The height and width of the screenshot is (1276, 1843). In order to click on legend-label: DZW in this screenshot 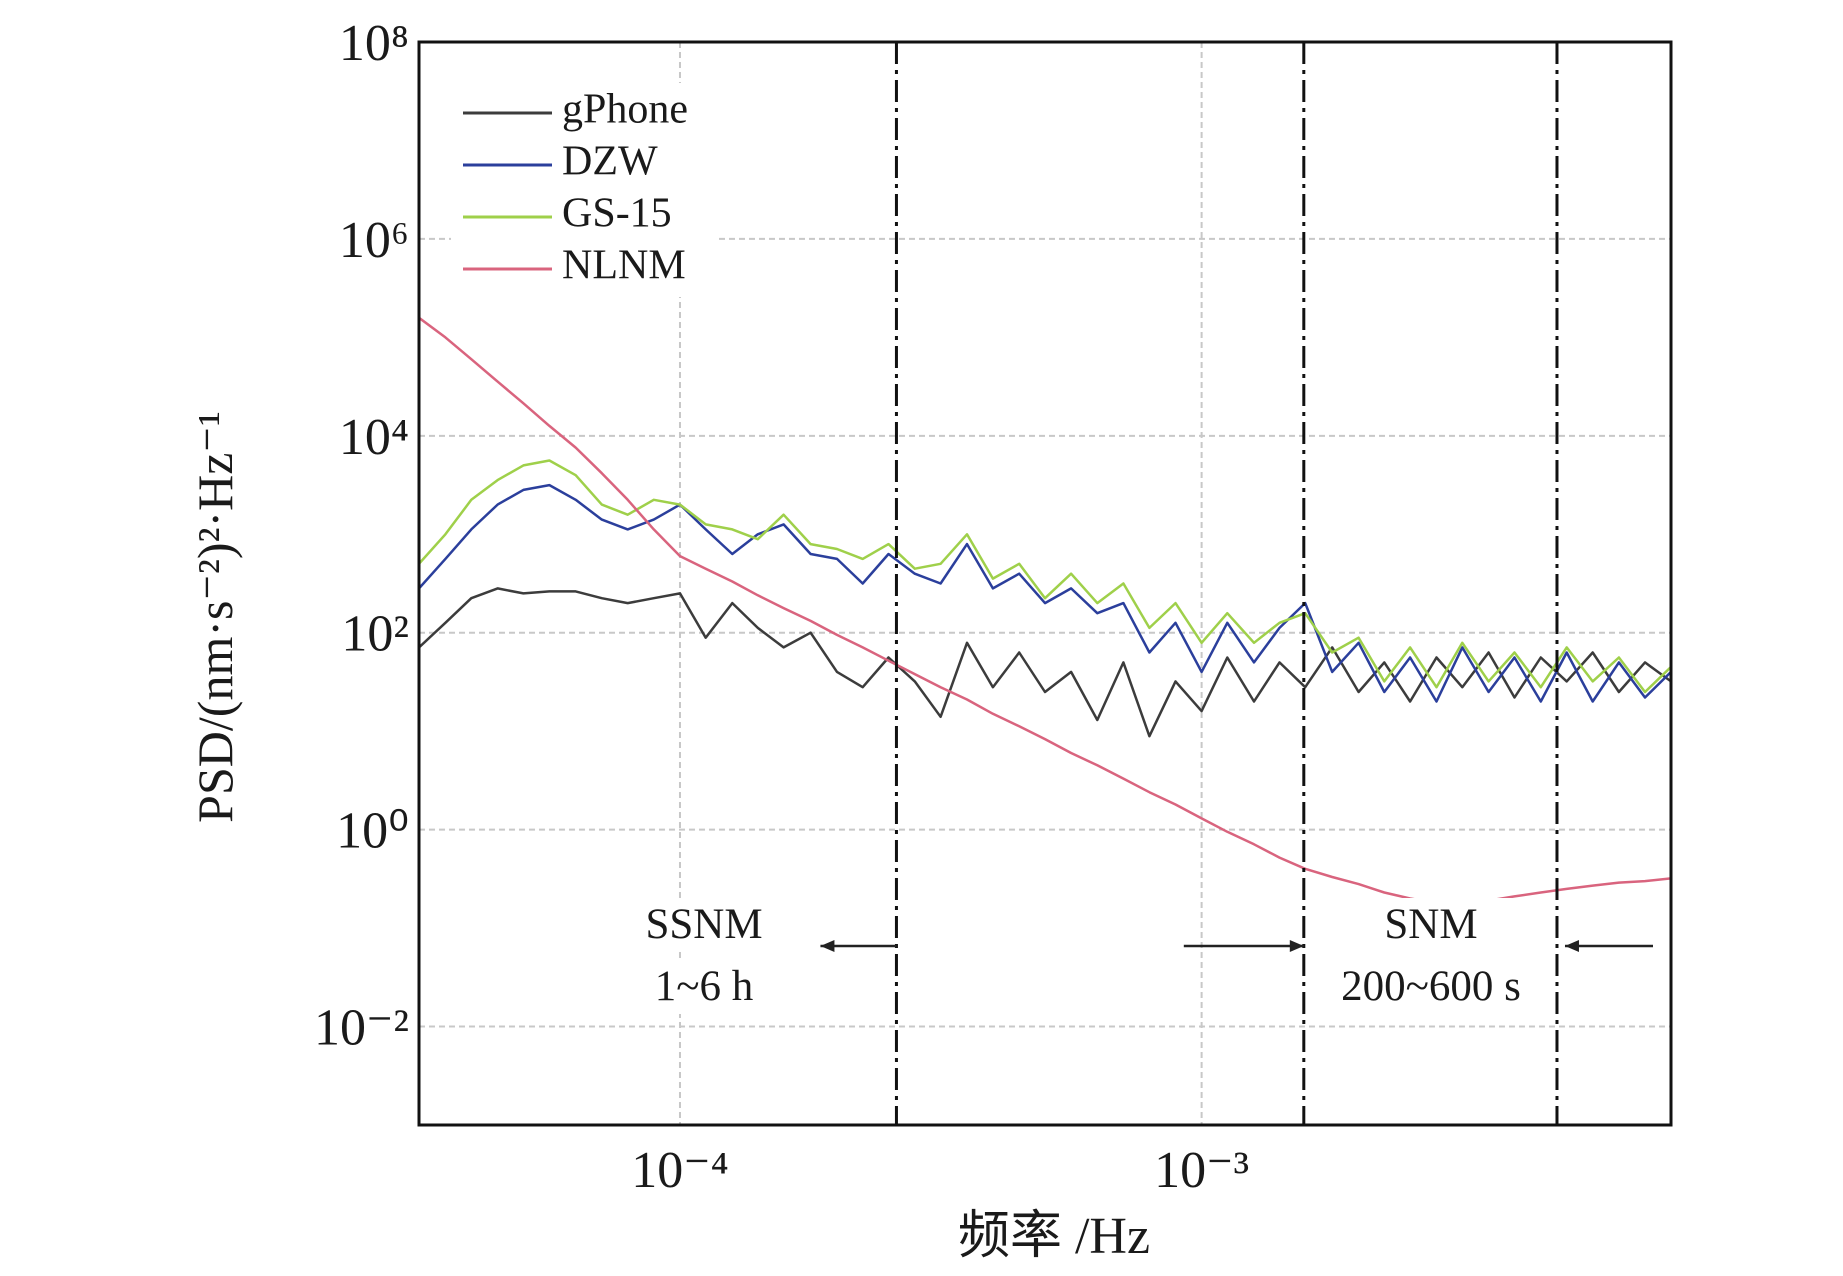, I will do `click(610, 162)`.